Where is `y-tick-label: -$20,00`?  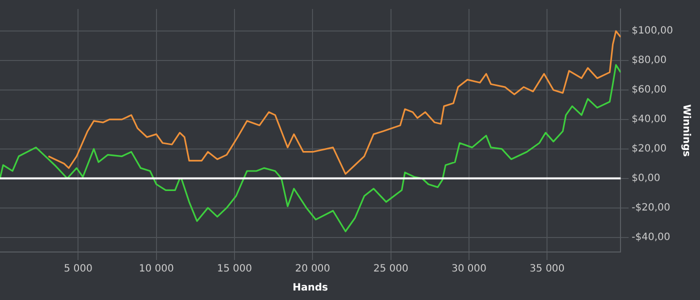 y-tick-label: -$20,00 is located at coordinates (651, 208).